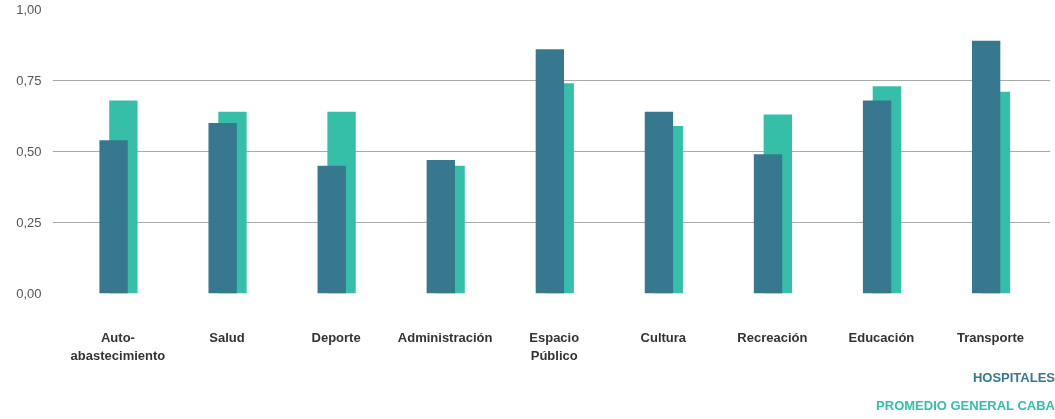 This screenshot has height=419, width=1055. What do you see at coordinates (663, 337) in the screenshot?
I see `x-tick-label: Cultura` at bounding box center [663, 337].